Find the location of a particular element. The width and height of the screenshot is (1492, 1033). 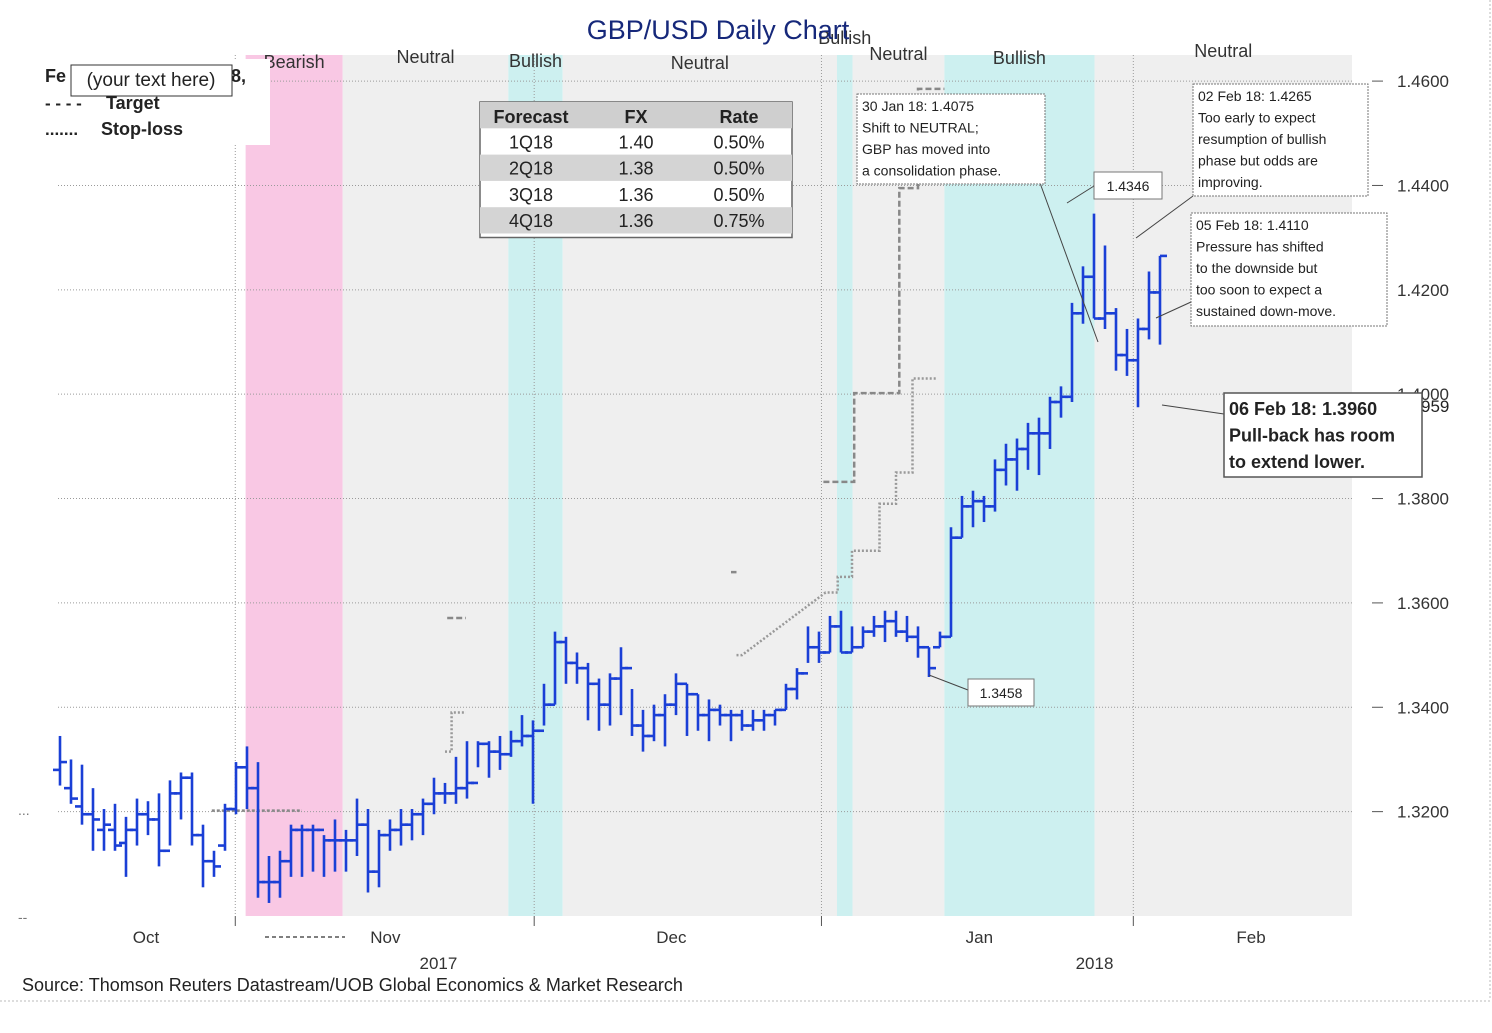

table-header-bg is located at coordinates (636, 115).